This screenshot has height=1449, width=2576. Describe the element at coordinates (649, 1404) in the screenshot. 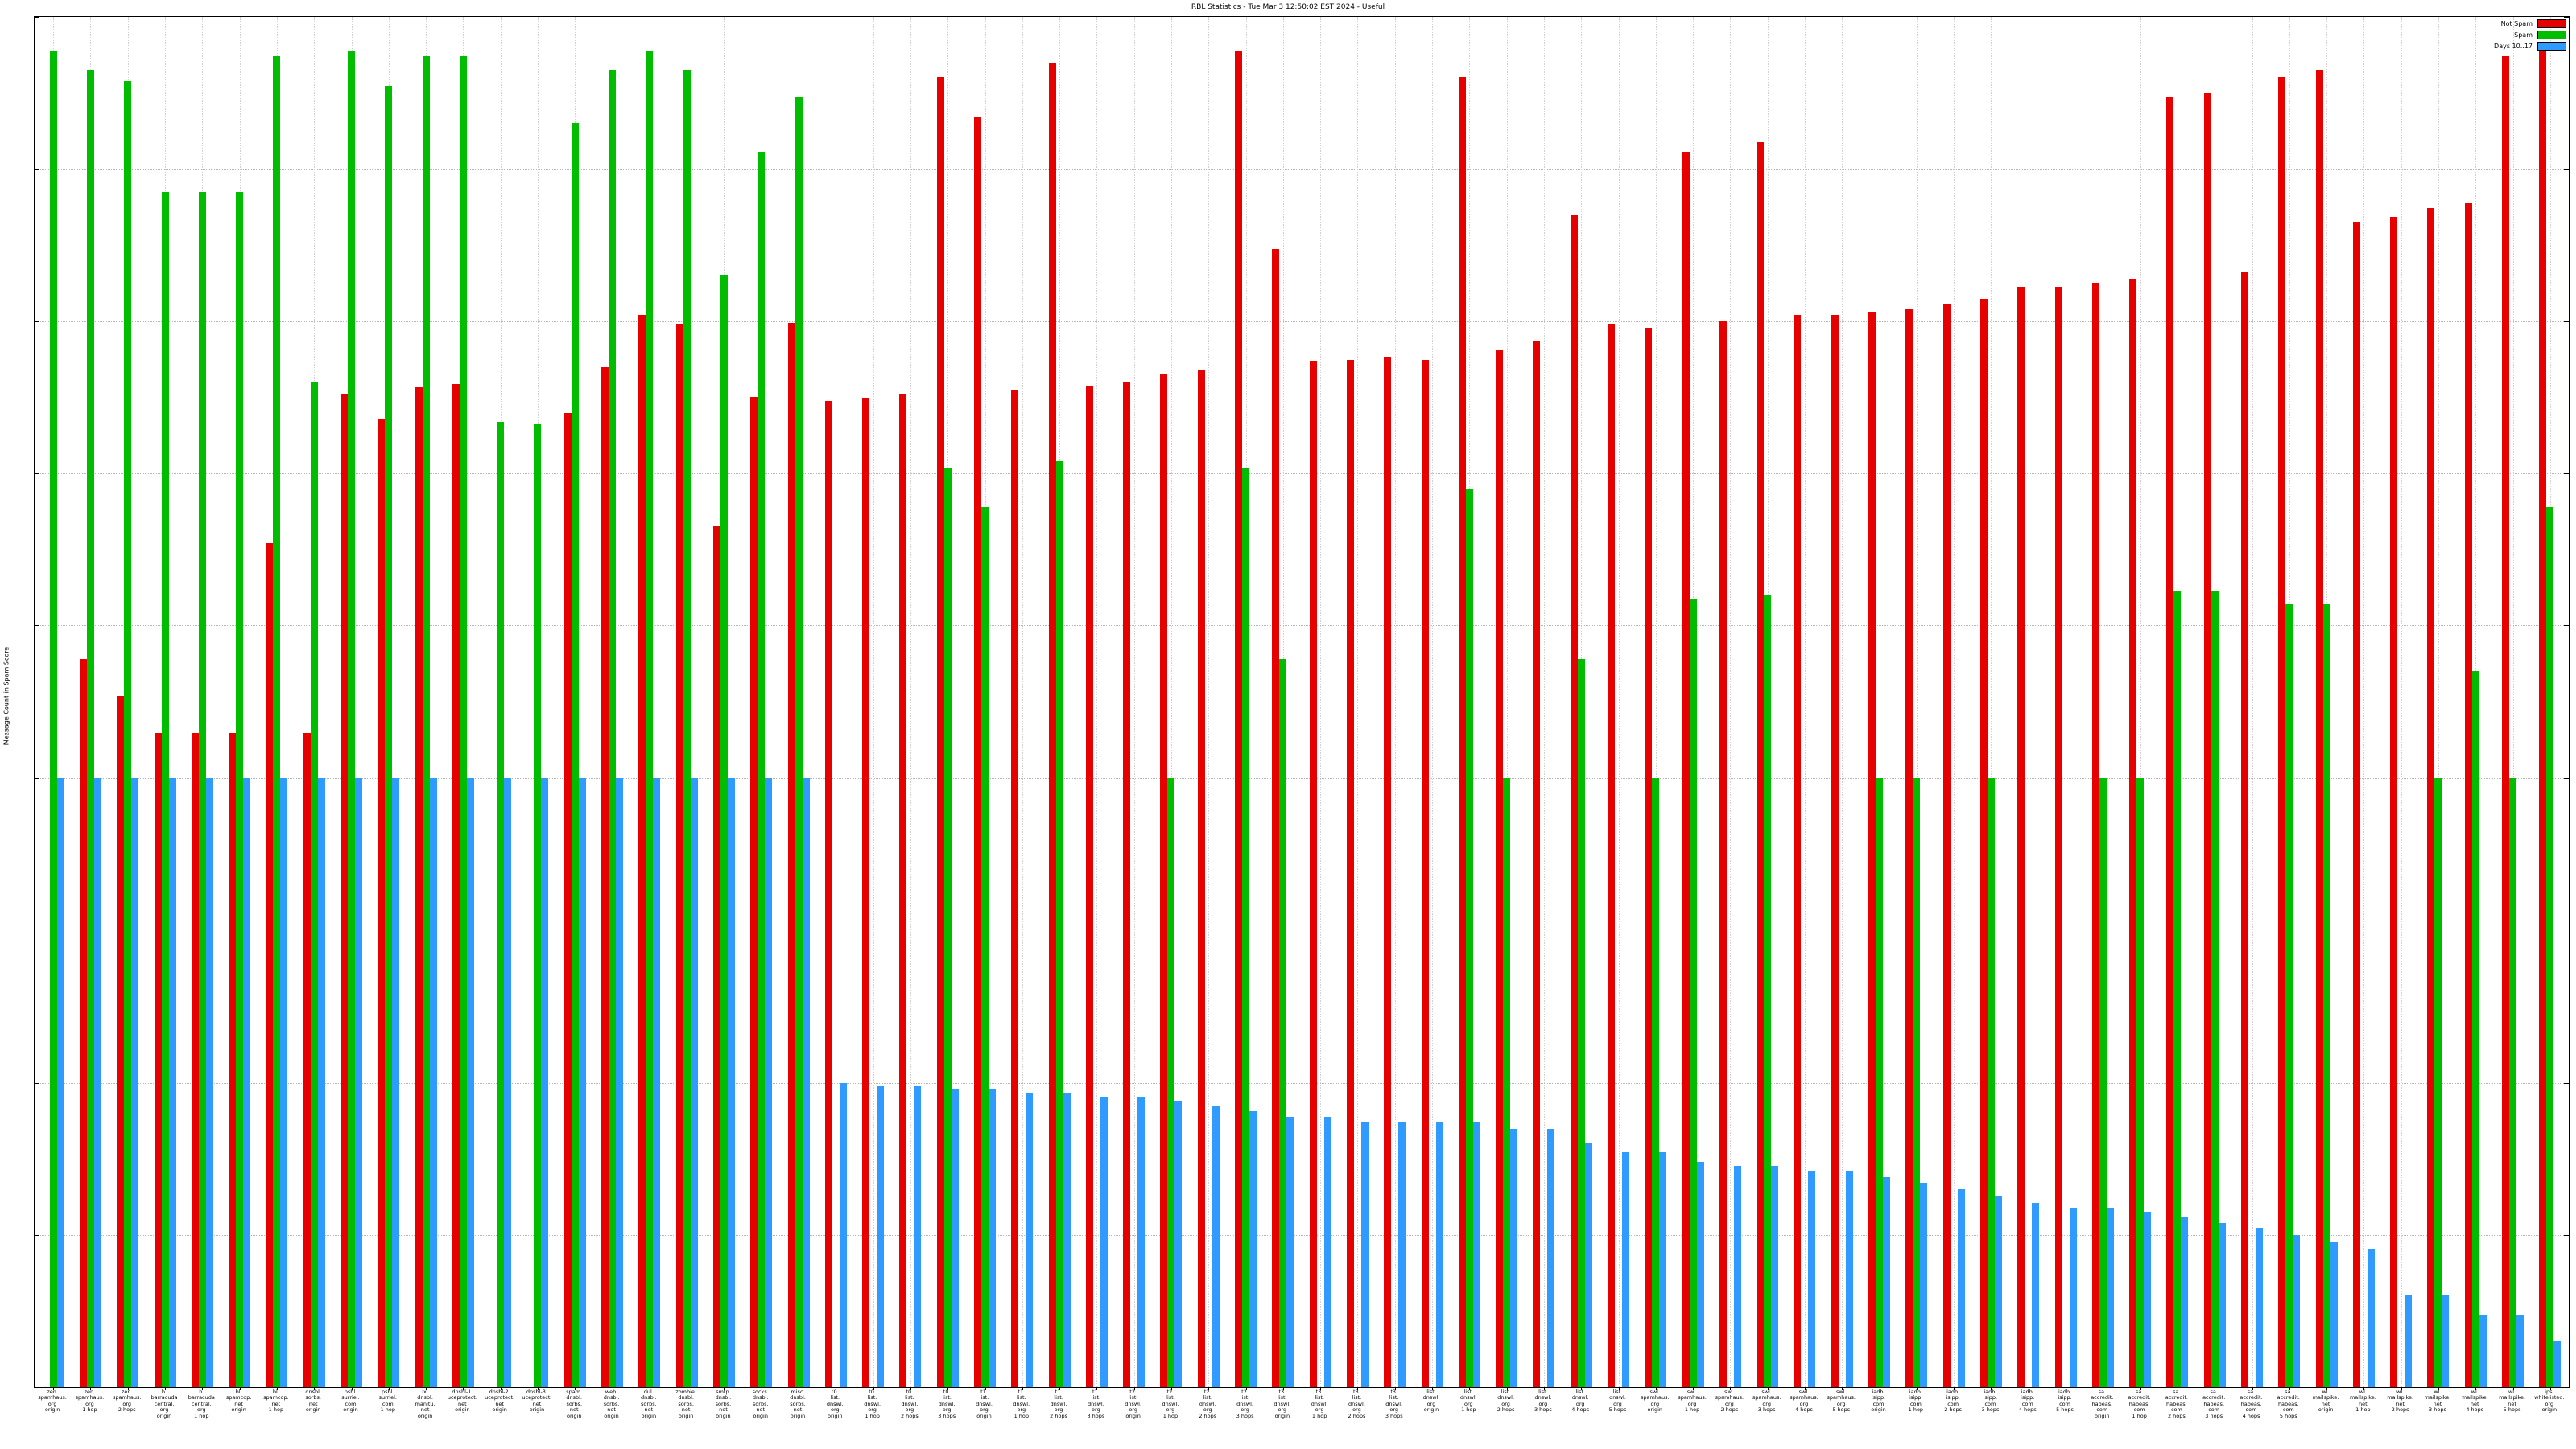

I see `x-category-label: dul. dnsbl. sorbs. net origin` at that location.